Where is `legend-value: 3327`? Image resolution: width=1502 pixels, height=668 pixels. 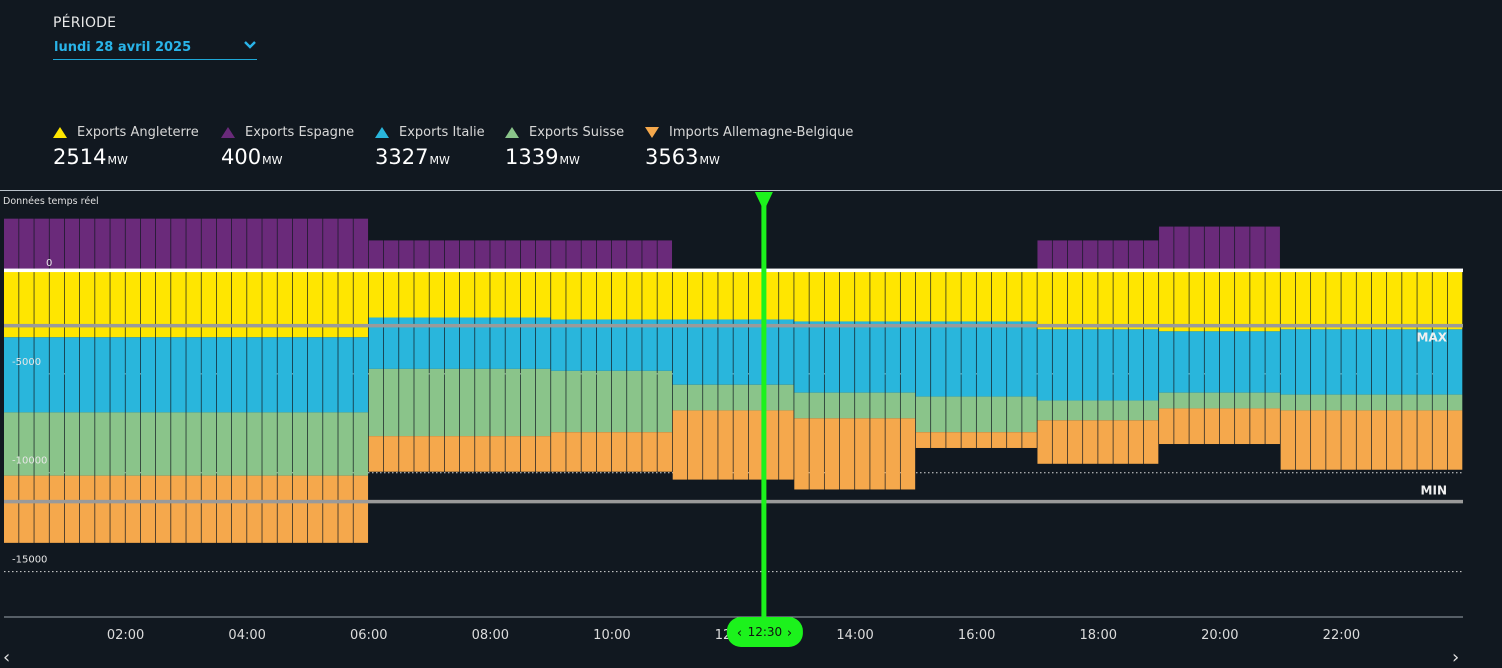
legend-value: 3327 is located at coordinates (402, 157).